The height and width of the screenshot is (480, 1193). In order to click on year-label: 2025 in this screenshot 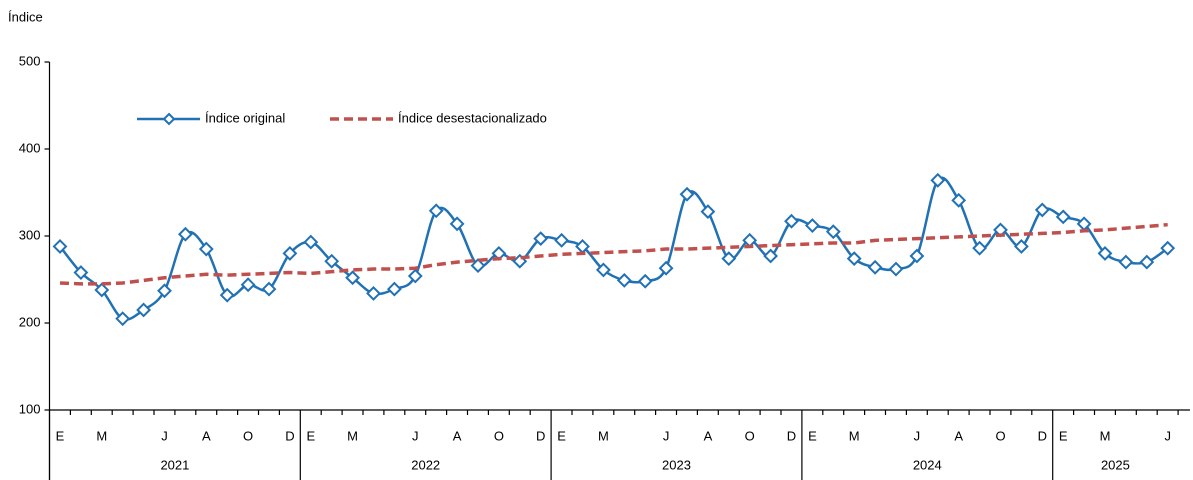, I will do `click(1115, 464)`.